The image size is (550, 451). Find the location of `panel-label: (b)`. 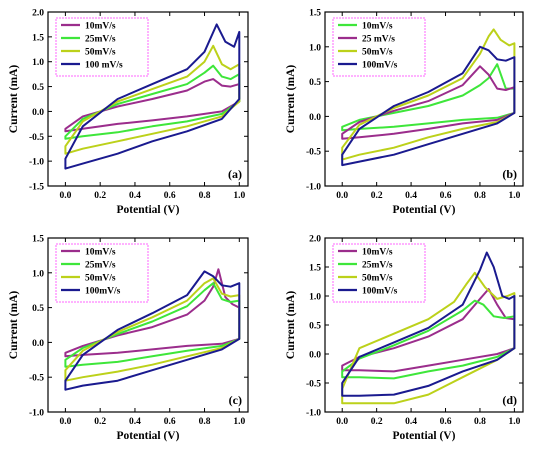

panel-label: (b) is located at coordinates (509, 174).